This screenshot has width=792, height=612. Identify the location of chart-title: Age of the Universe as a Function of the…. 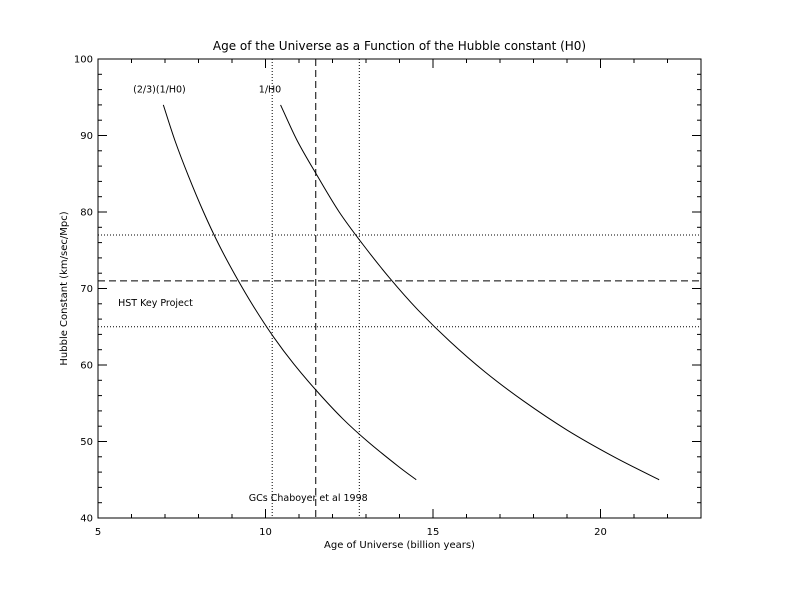
(399, 46).